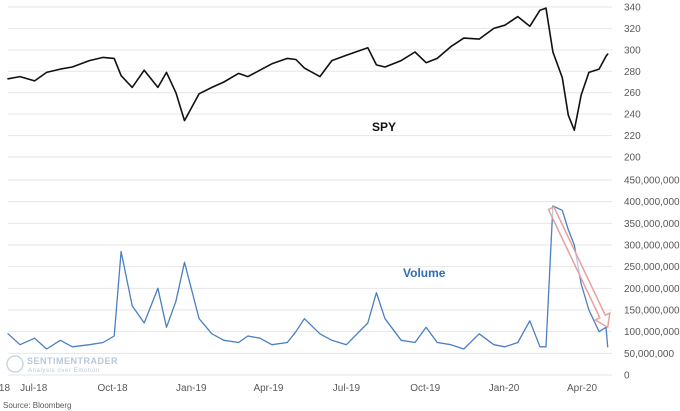 Image resolution: width=680 pixels, height=411 pixels. I want to click on volume-annotation: Volume, so click(424, 273).